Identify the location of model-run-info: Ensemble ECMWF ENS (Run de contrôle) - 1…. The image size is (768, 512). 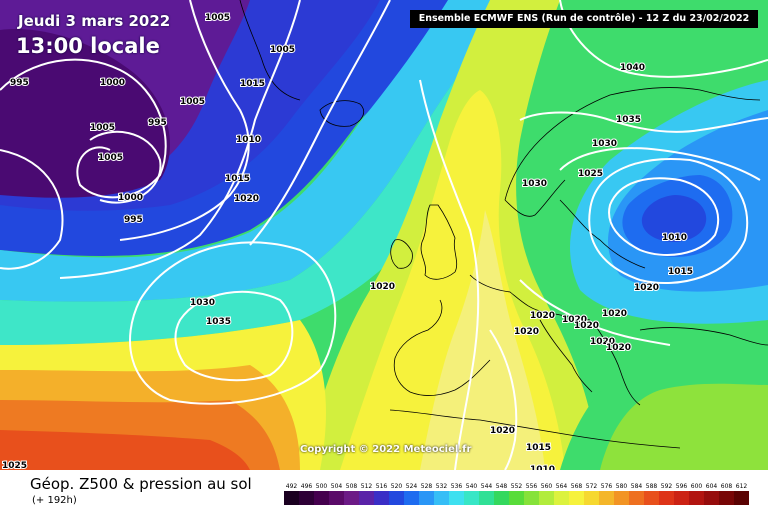
(584, 19).